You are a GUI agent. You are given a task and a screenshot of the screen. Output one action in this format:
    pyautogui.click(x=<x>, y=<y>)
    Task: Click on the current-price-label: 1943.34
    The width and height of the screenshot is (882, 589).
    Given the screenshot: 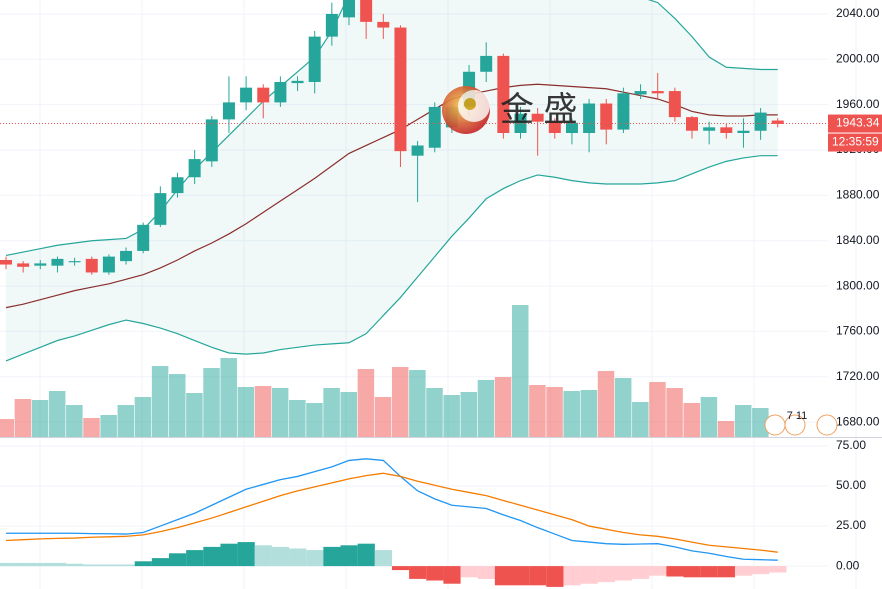 What is the action you would take?
    pyautogui.click(x=858, y=123)
    